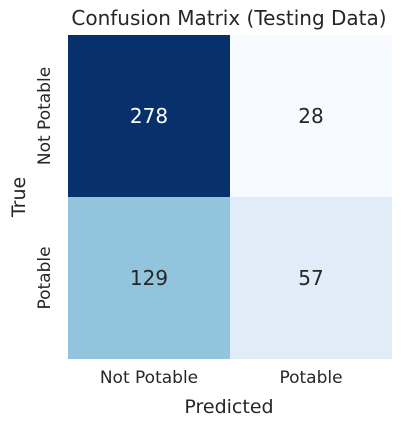 This screenshot has height=426, width=403. Describe the element at coordinates (45, 277) in the screenshot. I see `y-tick-label: Potable` at that location.